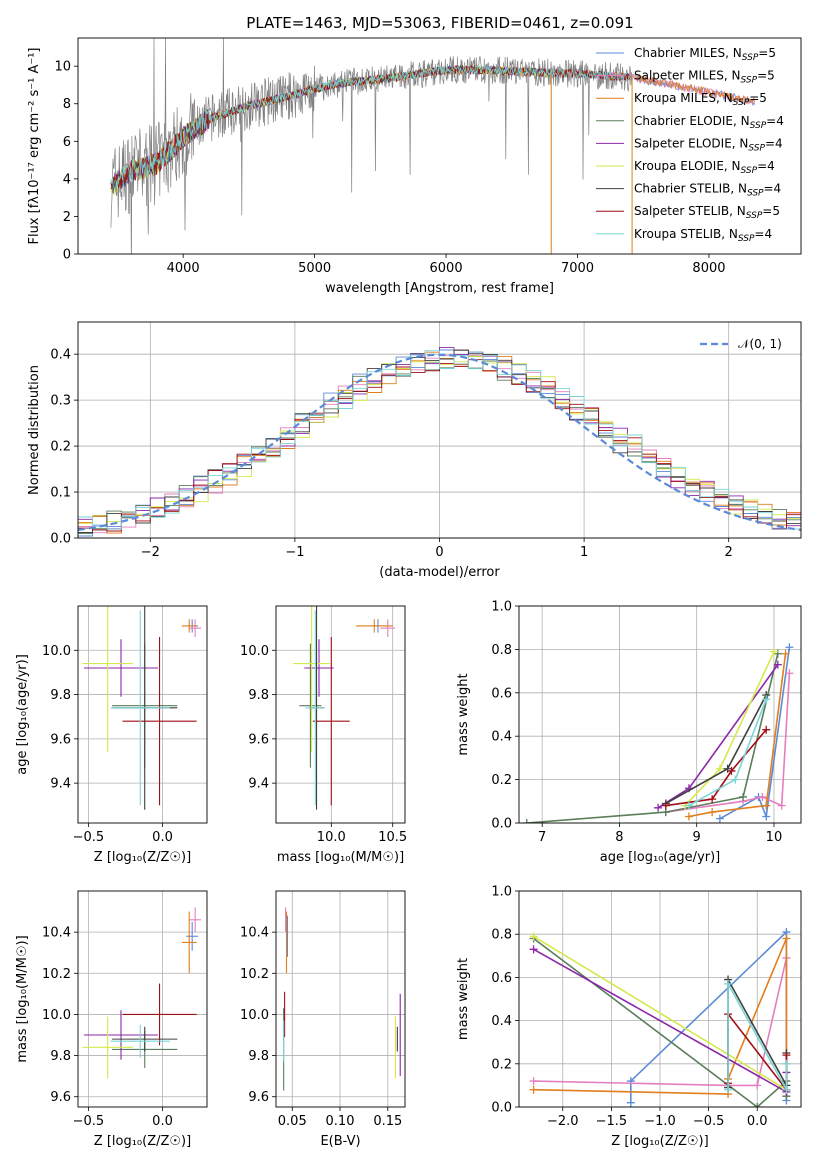 This screenshot has height=1170, width=819. Describe the element at coordinates (22, 714) in the screenshot. I see `y-axis-label: age [log₁₀(age/yr)]` at that location.